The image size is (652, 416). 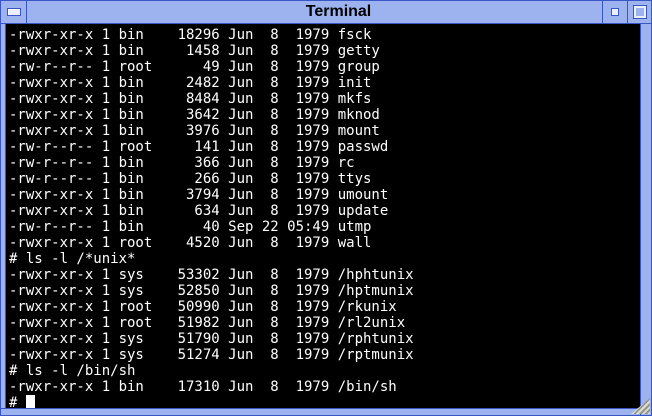 I want to click on titlebar: Terminal, so click(x=326, y=12).